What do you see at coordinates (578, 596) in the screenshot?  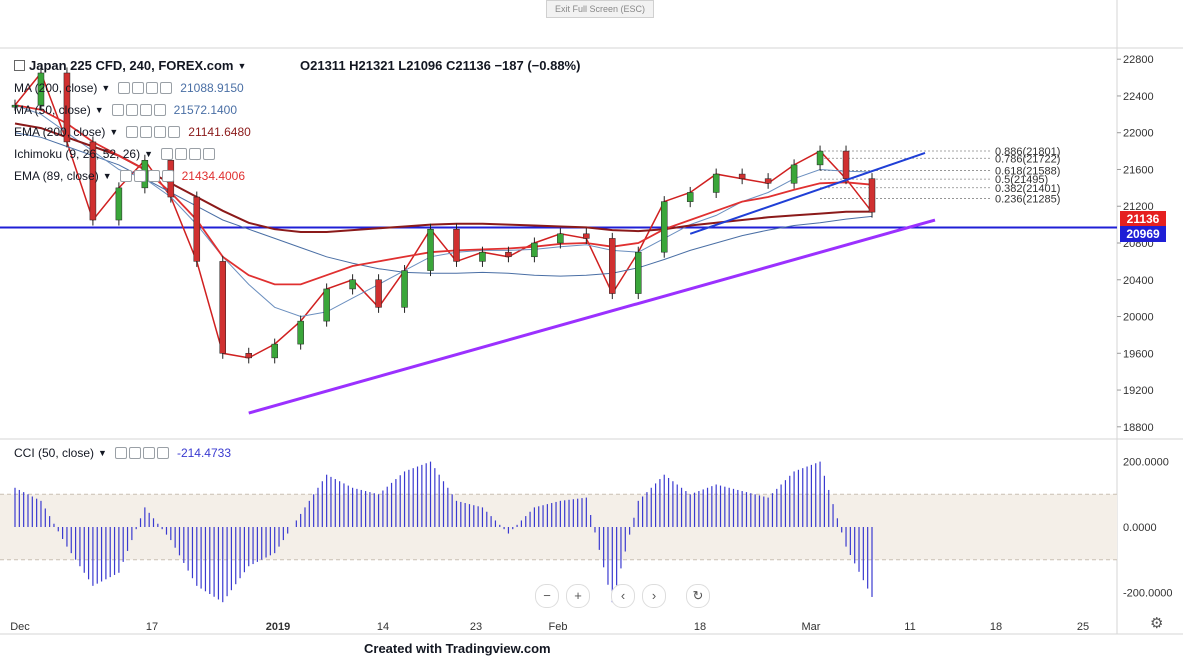 I see `zoom-in-button: +` at bounding box center [578, 596].